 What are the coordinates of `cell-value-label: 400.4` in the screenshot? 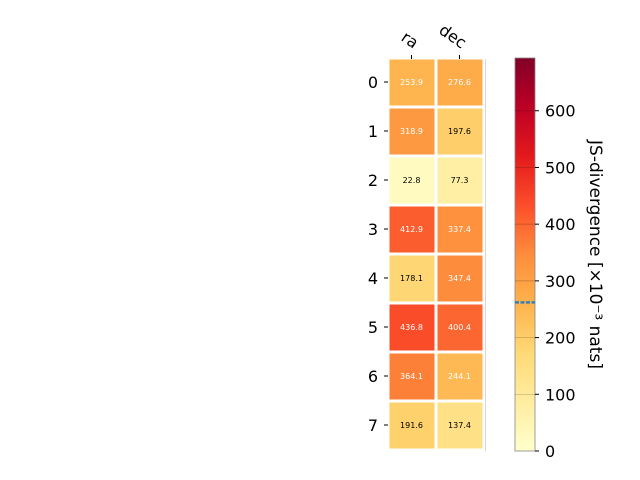 It's located at (459, 327).